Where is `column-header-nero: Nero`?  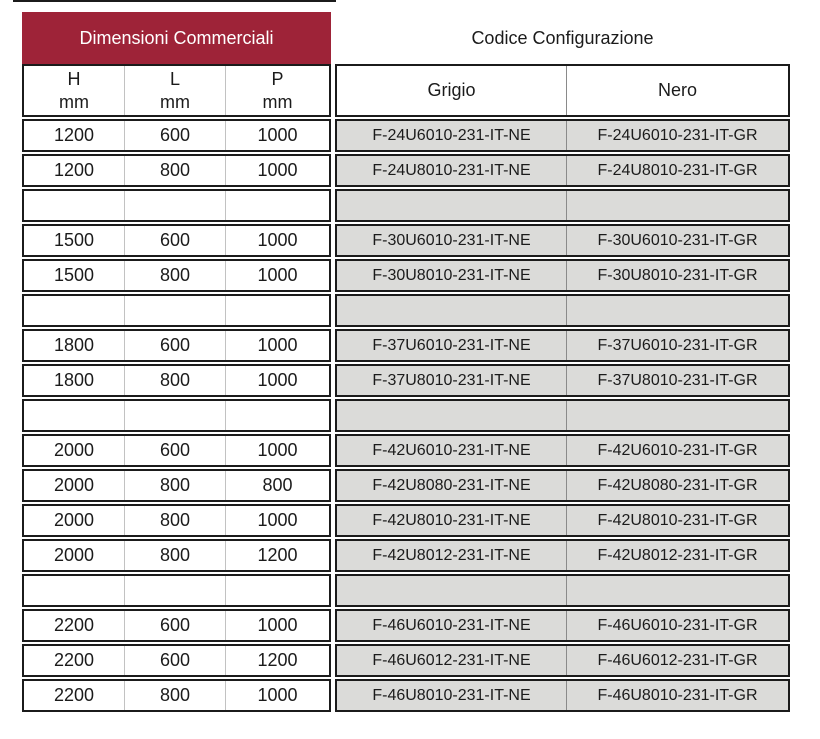
column-header-nero: Nero is located at coordinates (677, 90).